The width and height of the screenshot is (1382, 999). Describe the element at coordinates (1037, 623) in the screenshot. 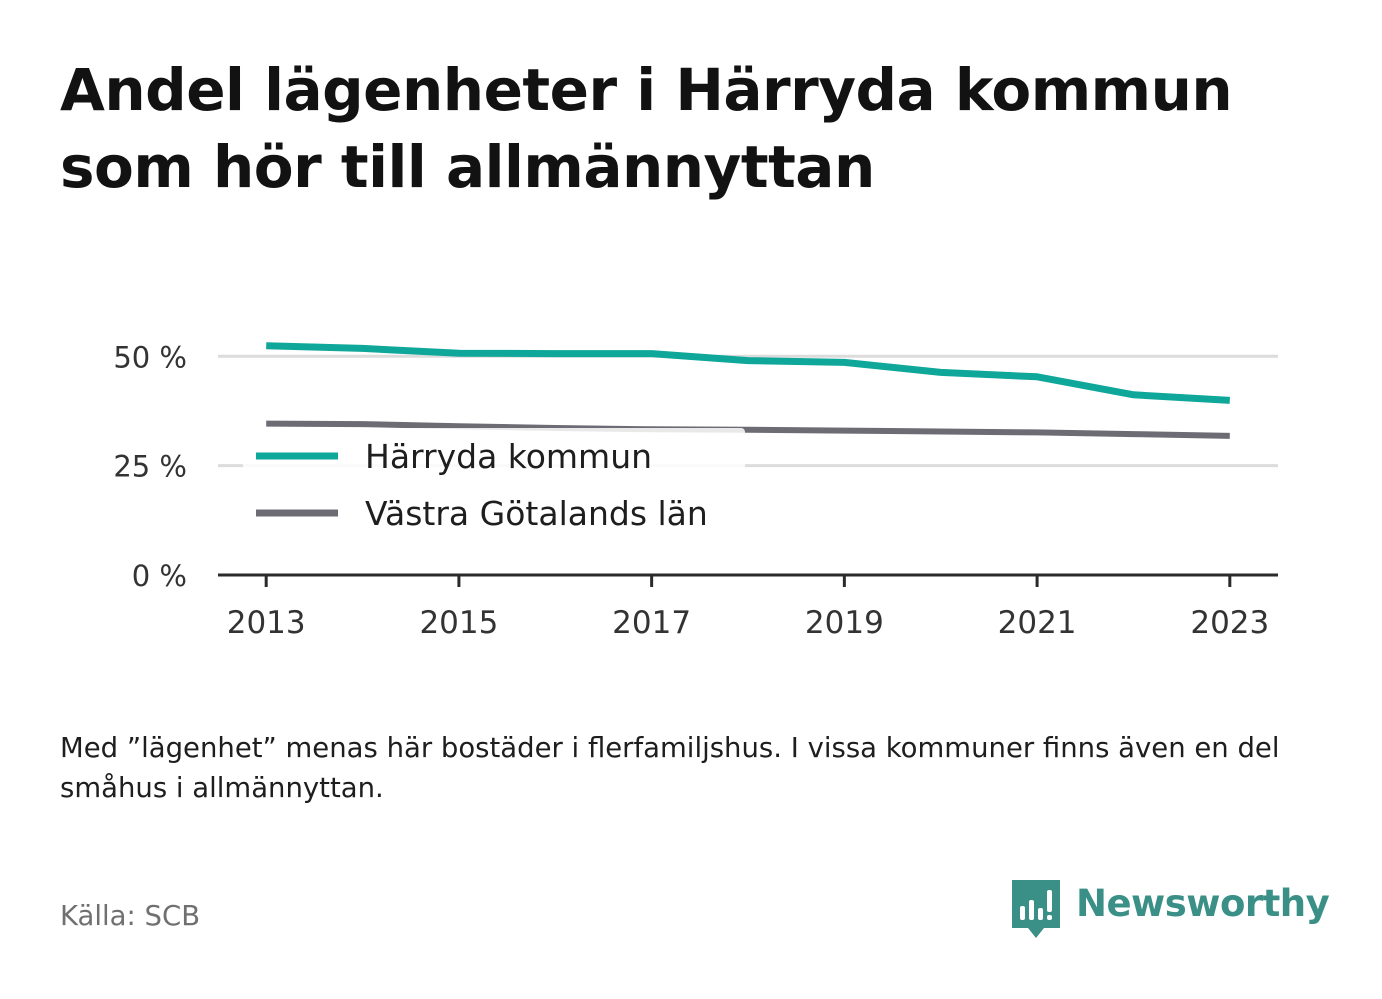

I see `x-tick-label: 2021` at that location.